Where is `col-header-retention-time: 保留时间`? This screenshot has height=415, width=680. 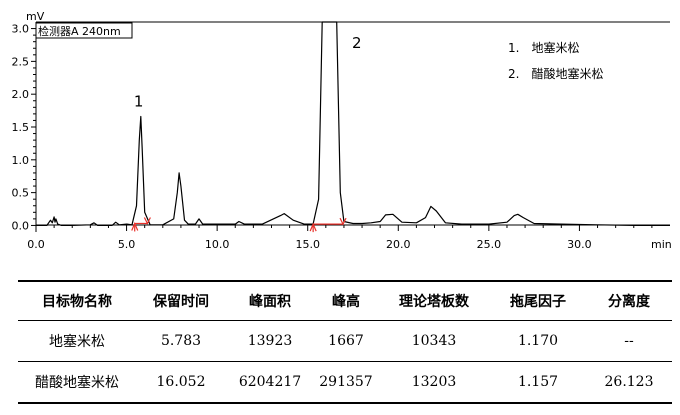
col-header-retention-time: 保留时间 is located at coordinates (181, 300).